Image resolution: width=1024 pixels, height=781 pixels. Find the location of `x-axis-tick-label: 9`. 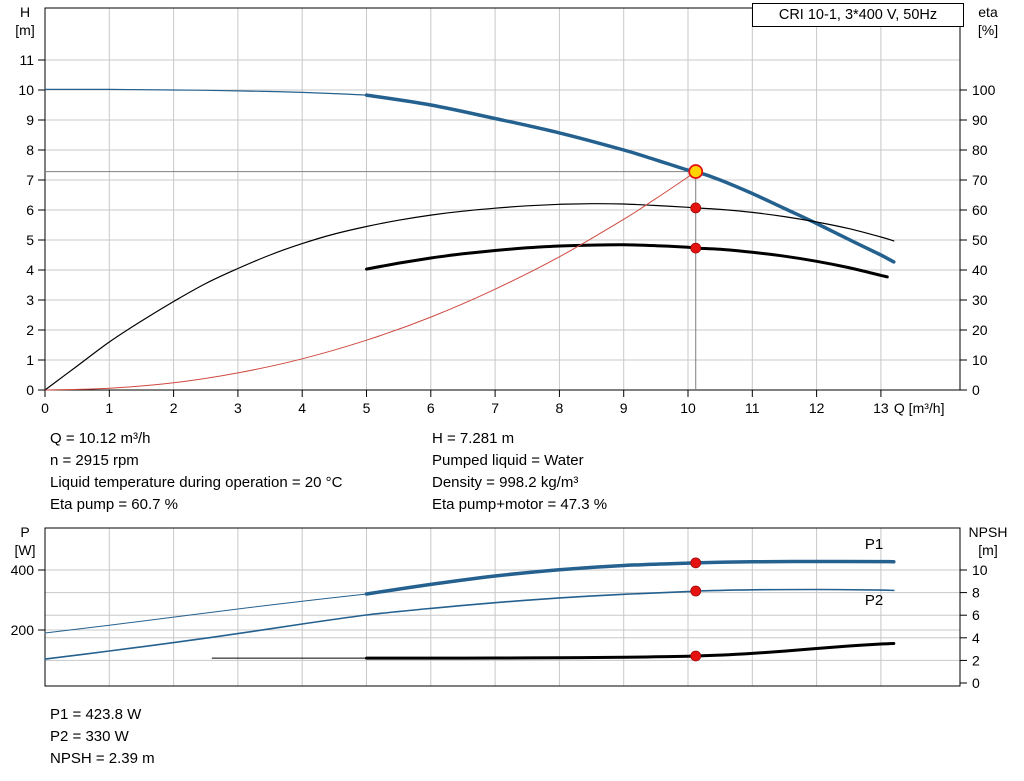

x-axis-tick-label: 9 is located at coordinates (624, 408).